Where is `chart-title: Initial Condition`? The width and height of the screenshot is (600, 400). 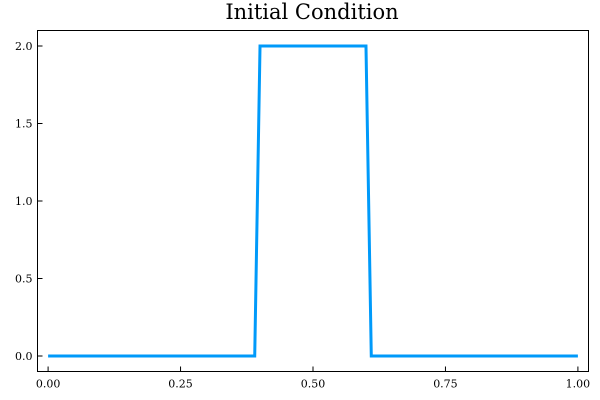
chart-title: Initial Condition is located at coordinates (311, 12).